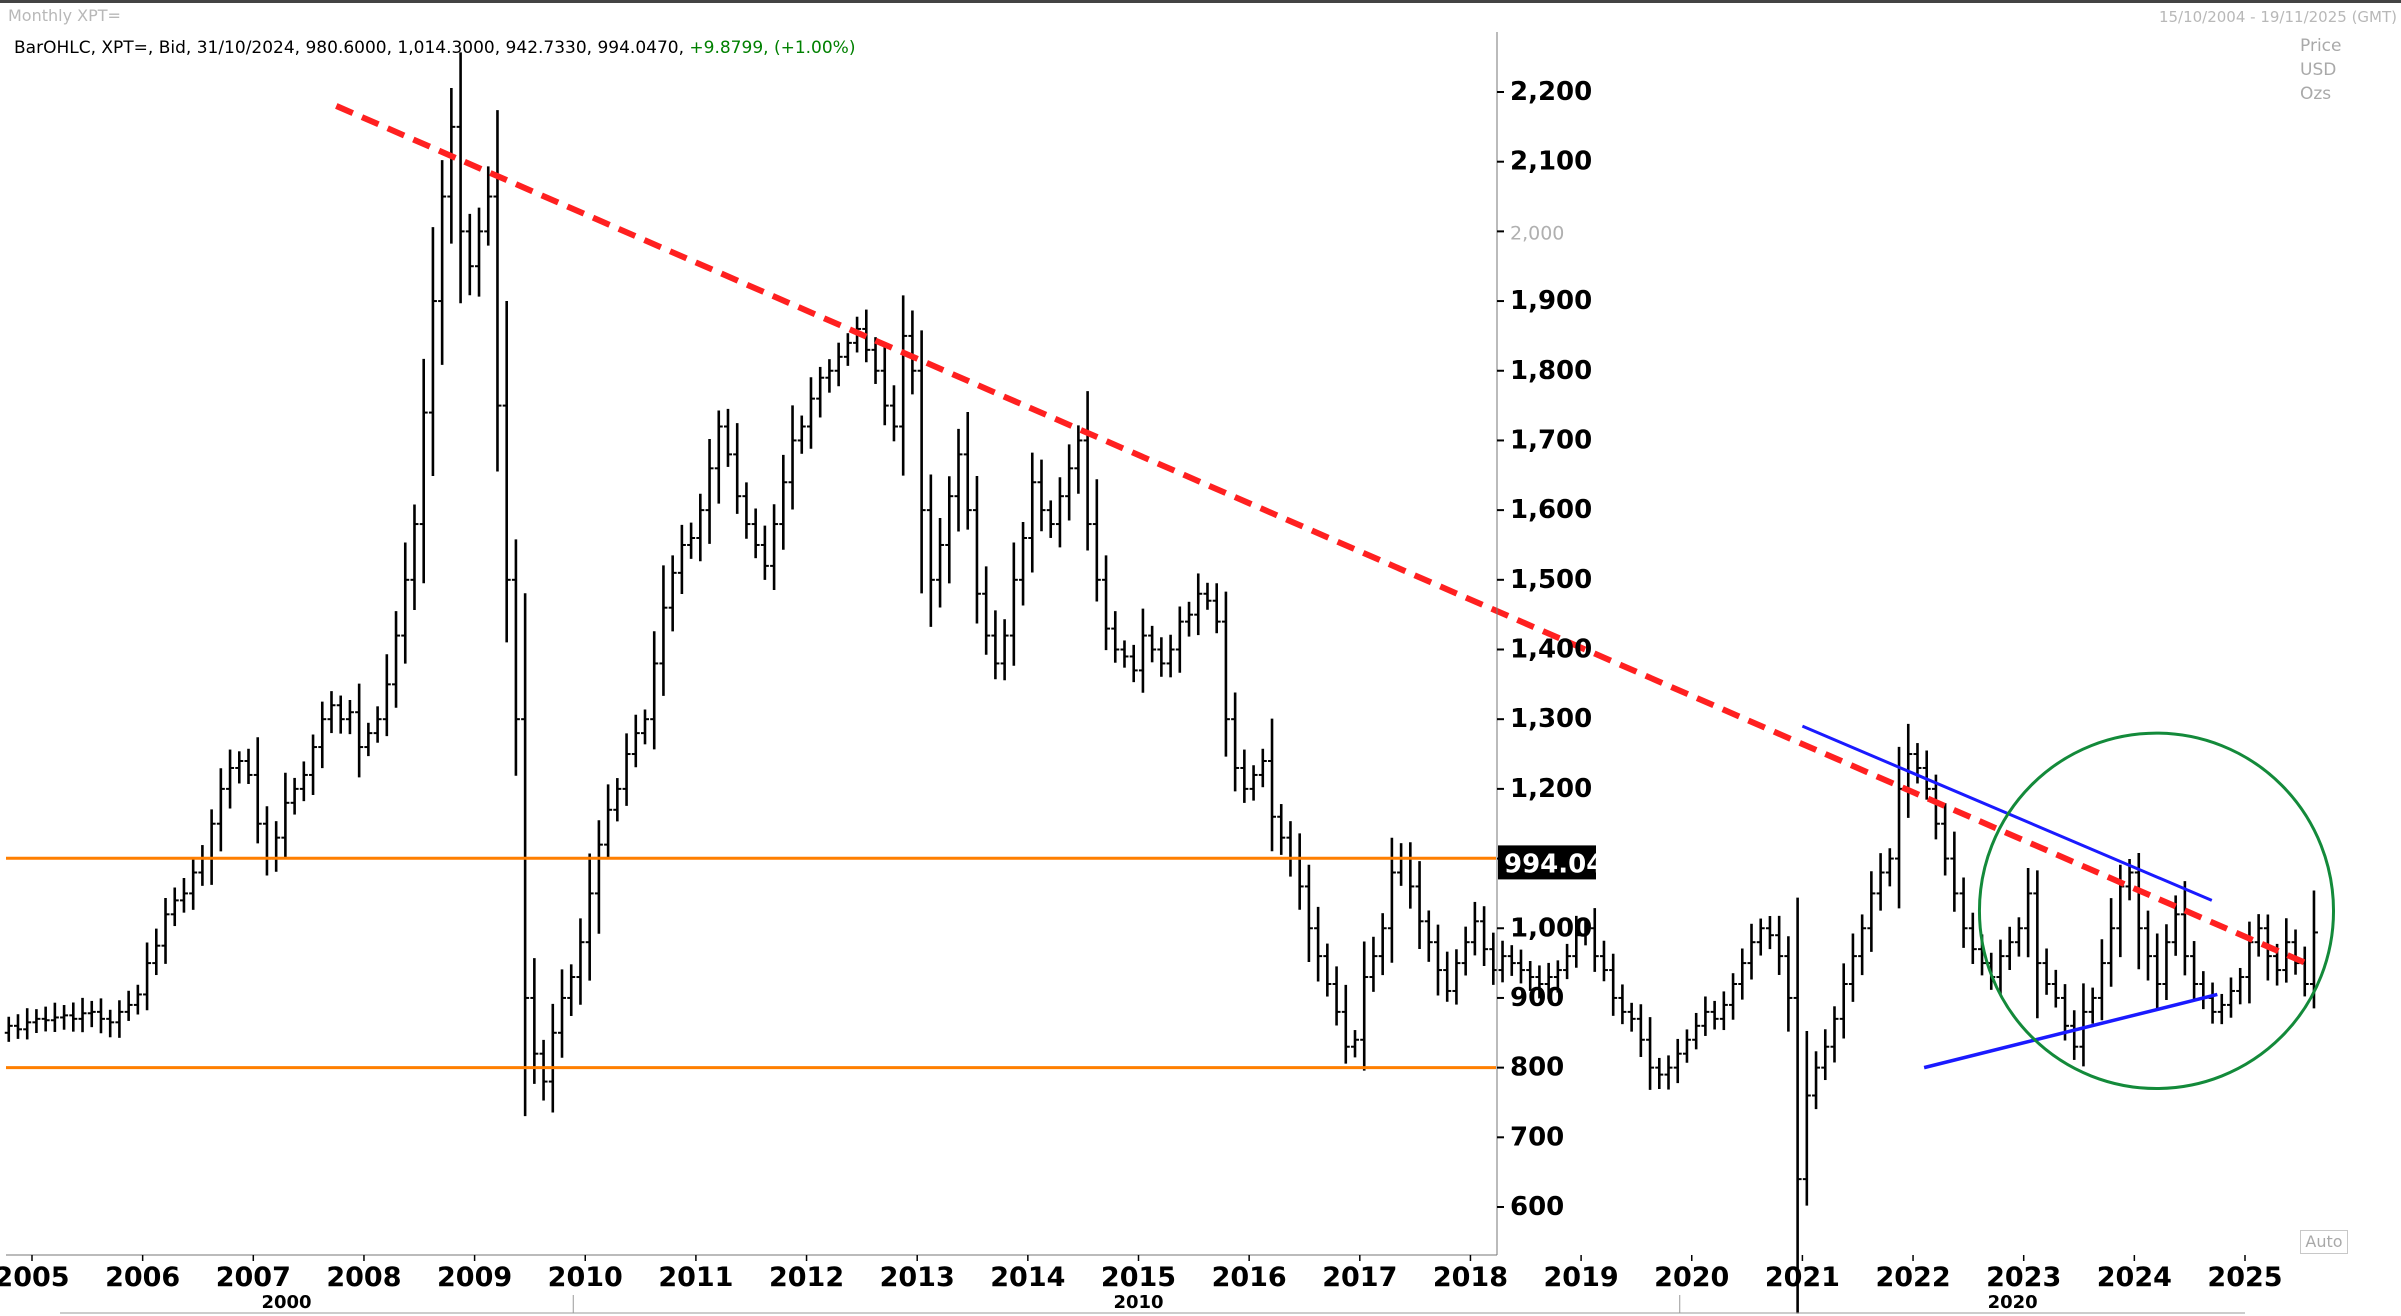  I want to click on x-tick-label: 2018, so click(1470, 1277).